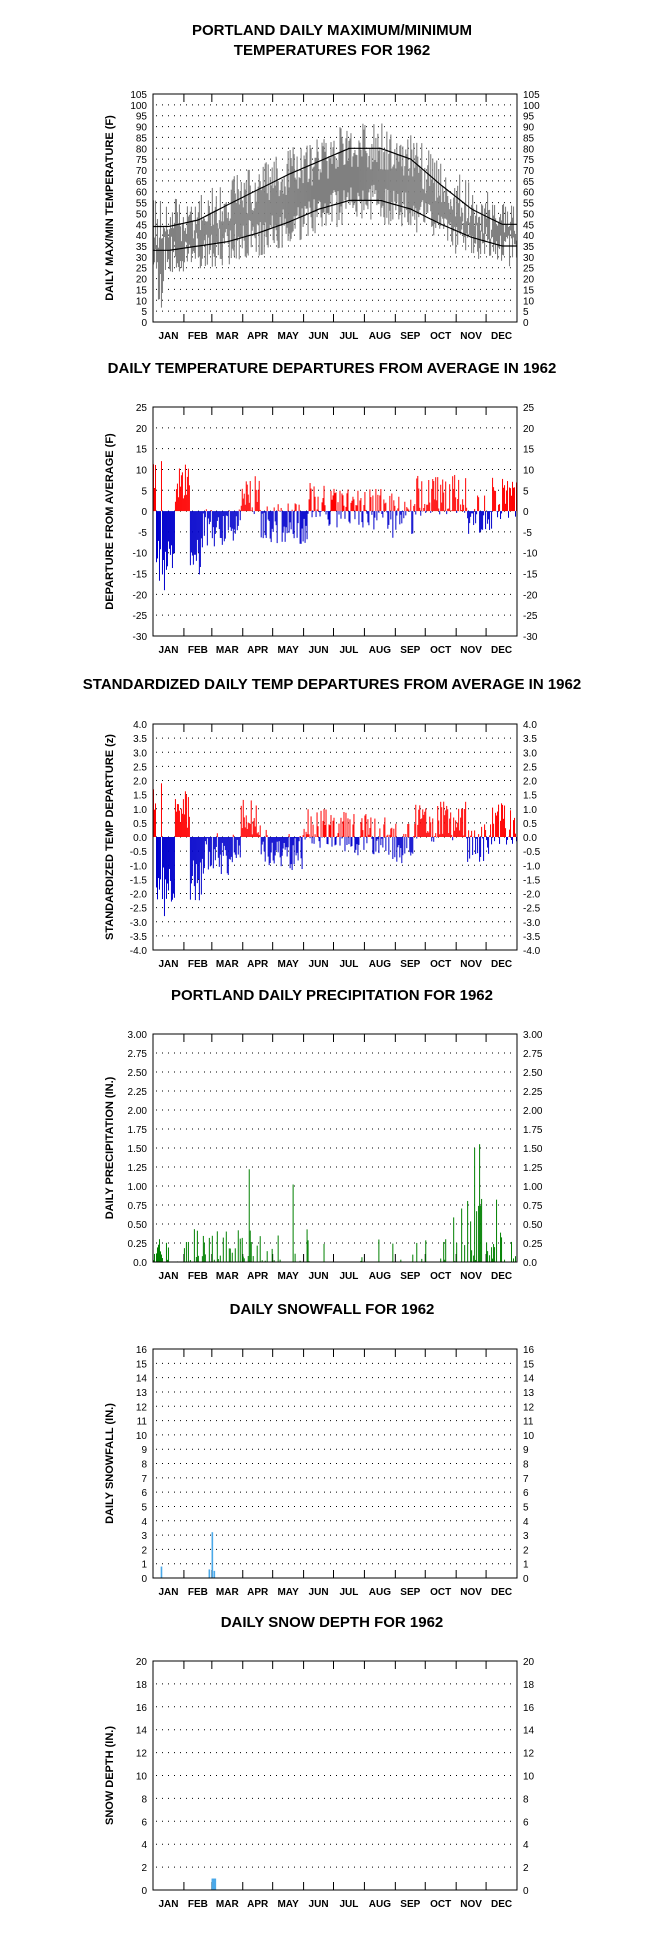 This screenshot has height=1950, width=664. What do you see at coordinates (142, 193) in the screenshot?
I see `y-tick-label-left: 60` at bounding box center [142, 193].